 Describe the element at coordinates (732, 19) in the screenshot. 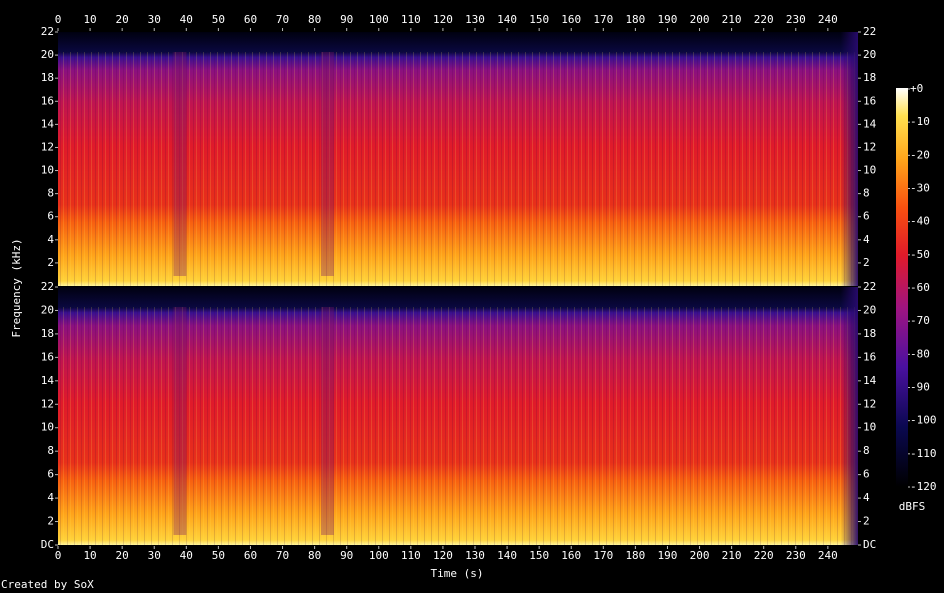

I see `x-tick-label-top: 210` at that location.